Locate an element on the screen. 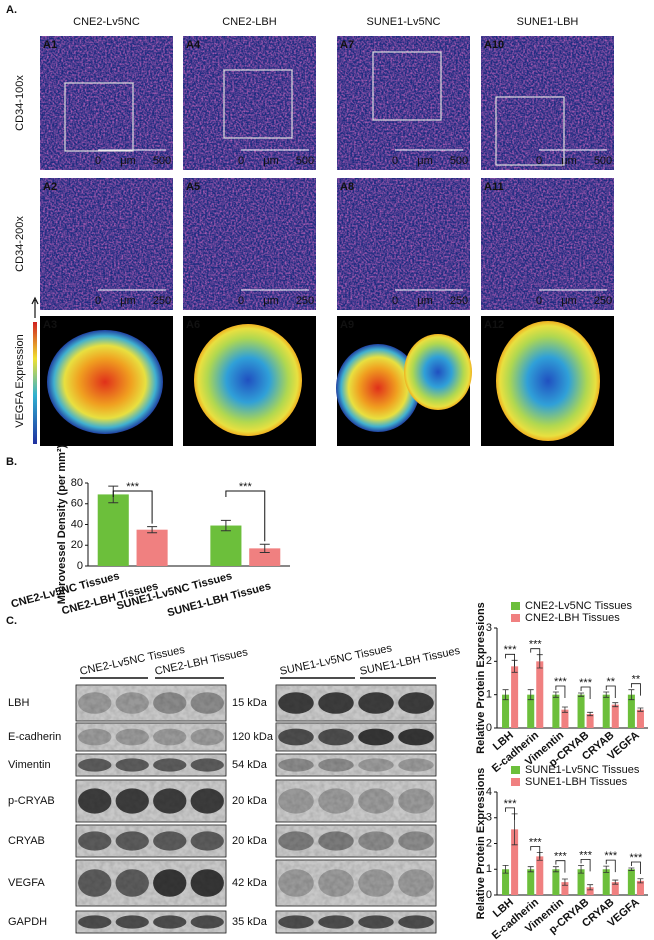  legend-swatch is located at coordinates (515, 770).